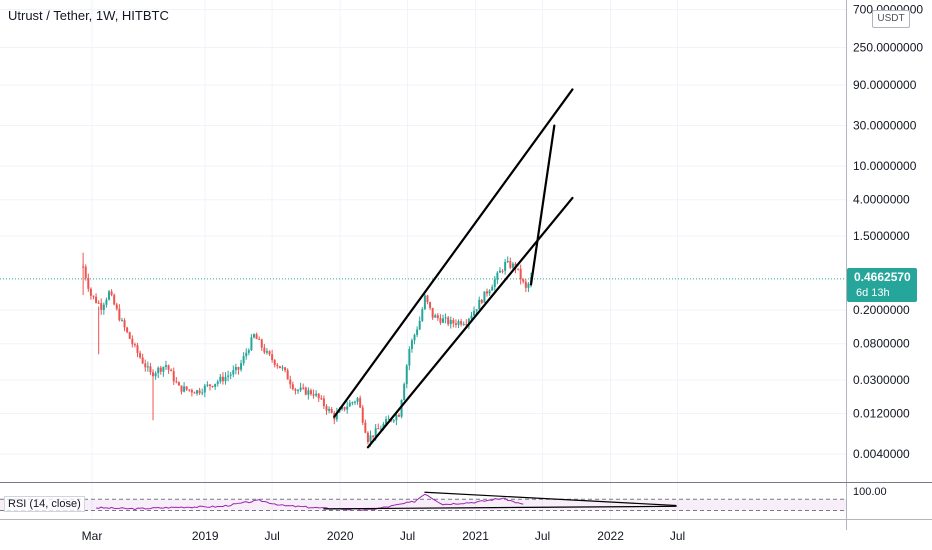  I want to click on rsi-indicator-label: RSI (14, close), so click(44, 504).